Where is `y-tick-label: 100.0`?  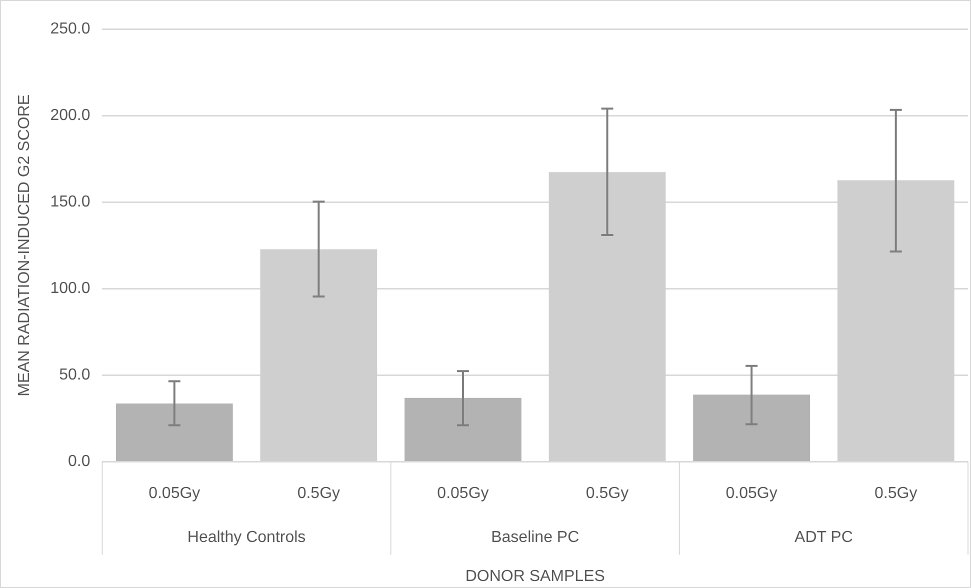
y-tick-label: 100.0 is located at coordinates (70, 289).